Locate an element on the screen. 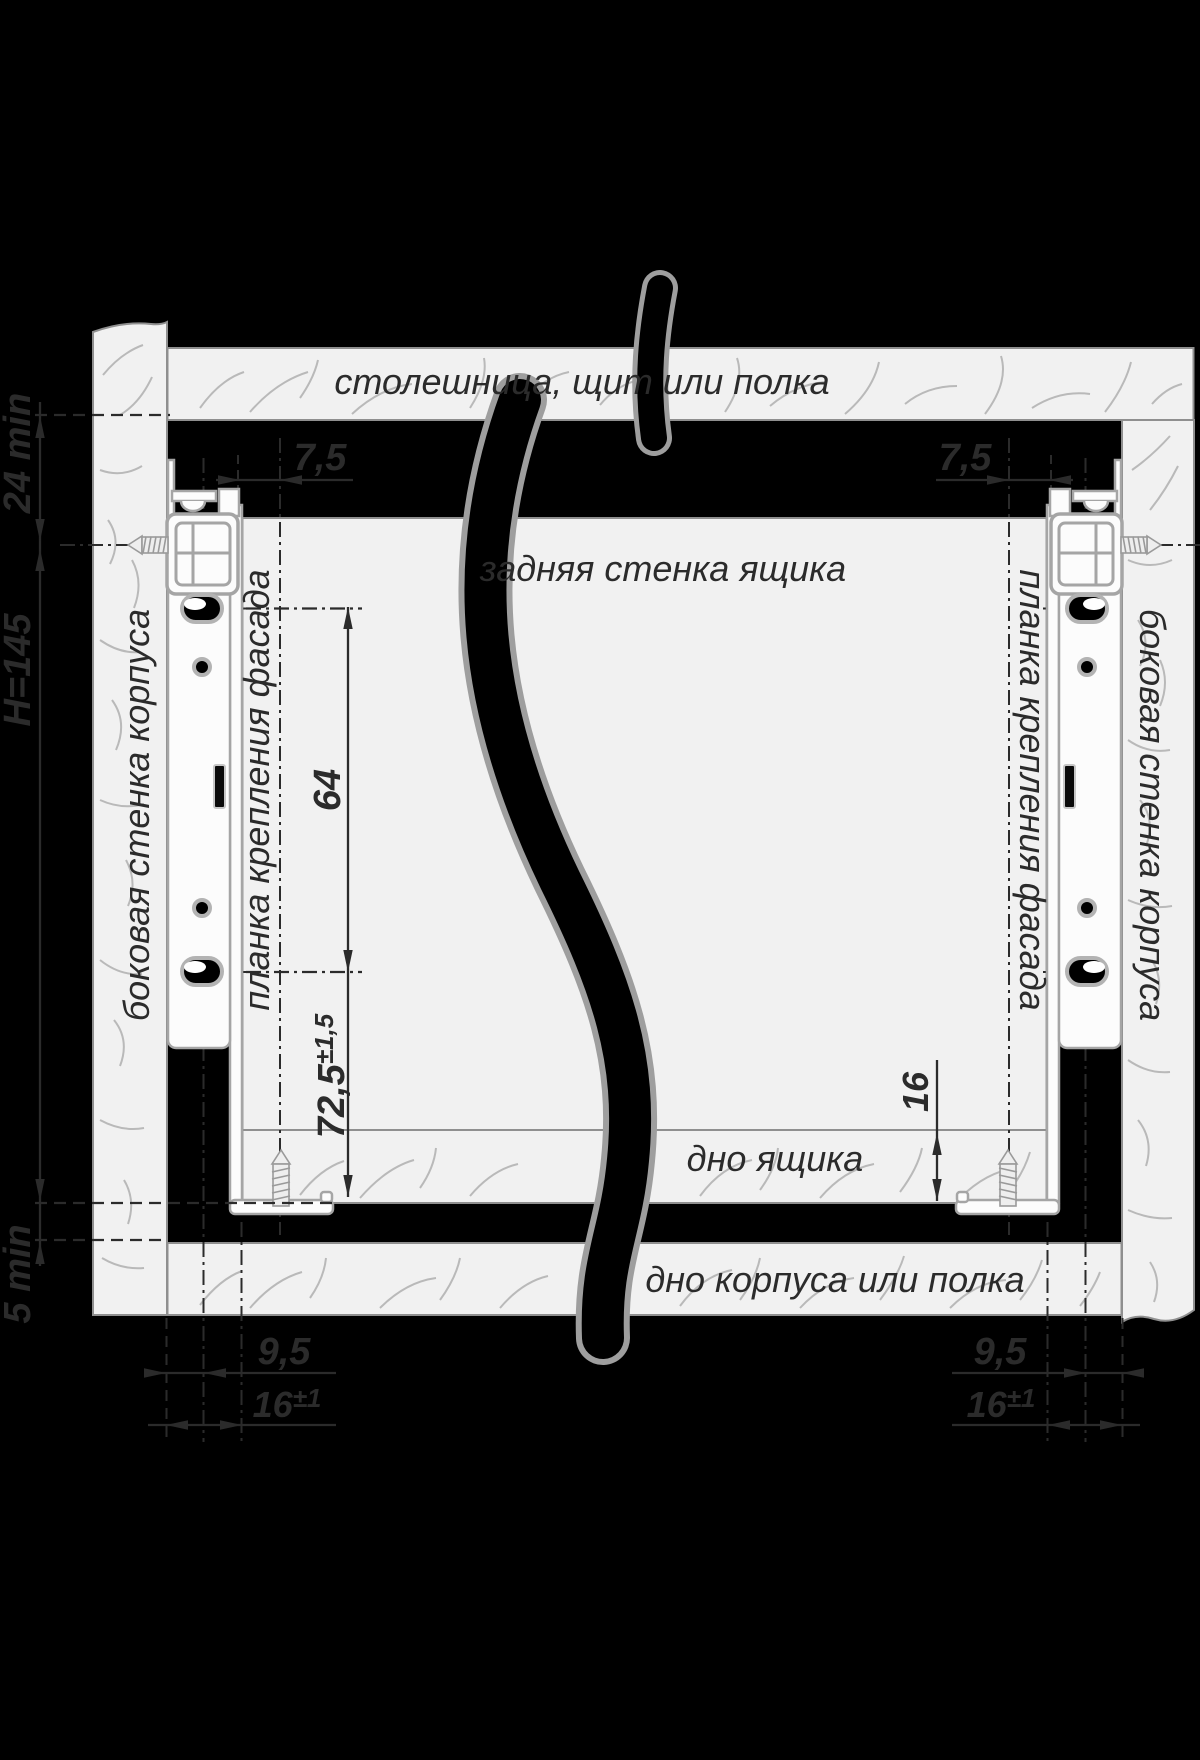 The image size is (1200, 1760). hole-spacing-dim: 64 is located at coordinates (328, 790).